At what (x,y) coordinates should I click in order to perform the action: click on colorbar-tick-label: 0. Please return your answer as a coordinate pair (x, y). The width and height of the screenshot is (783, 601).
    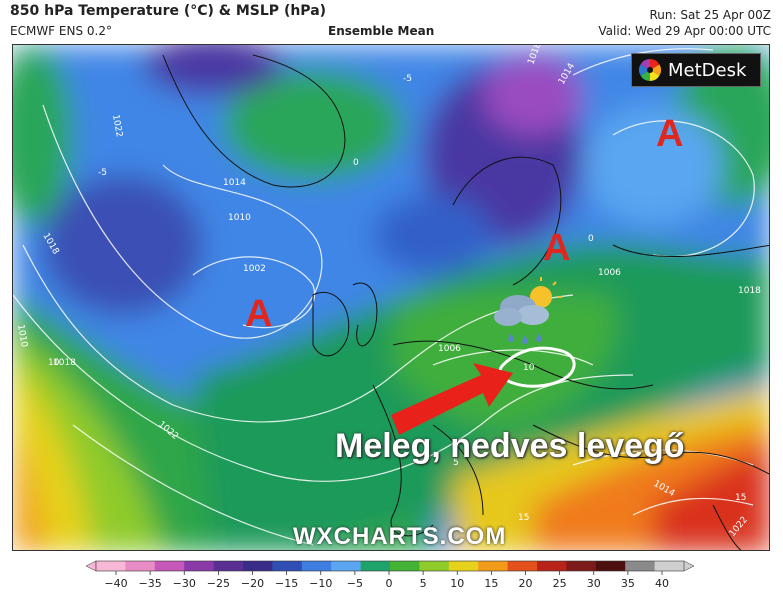
    Looking at the image, I should click on (389, 583).